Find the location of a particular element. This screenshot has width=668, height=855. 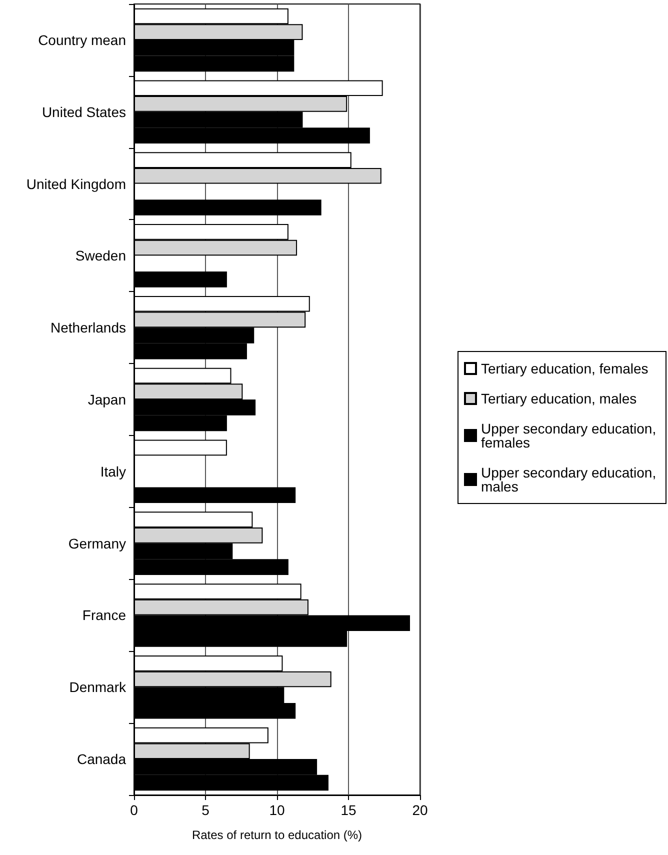

y-tick-label: Country mean is located at coordinates (82, 40).